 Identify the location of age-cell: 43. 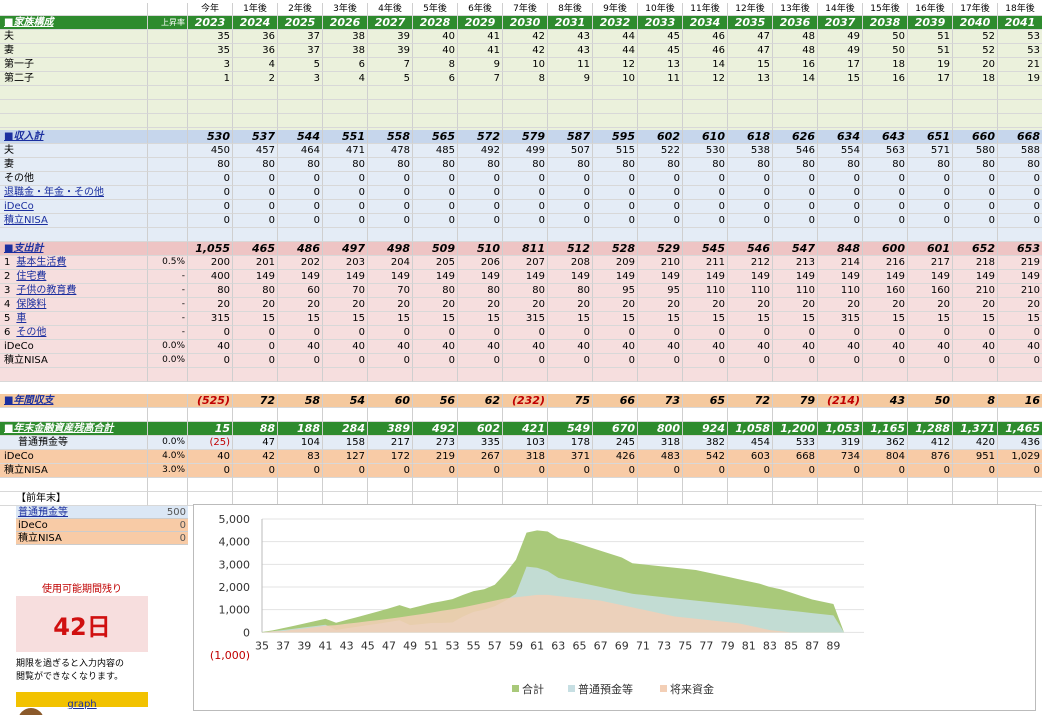
(570, 51).